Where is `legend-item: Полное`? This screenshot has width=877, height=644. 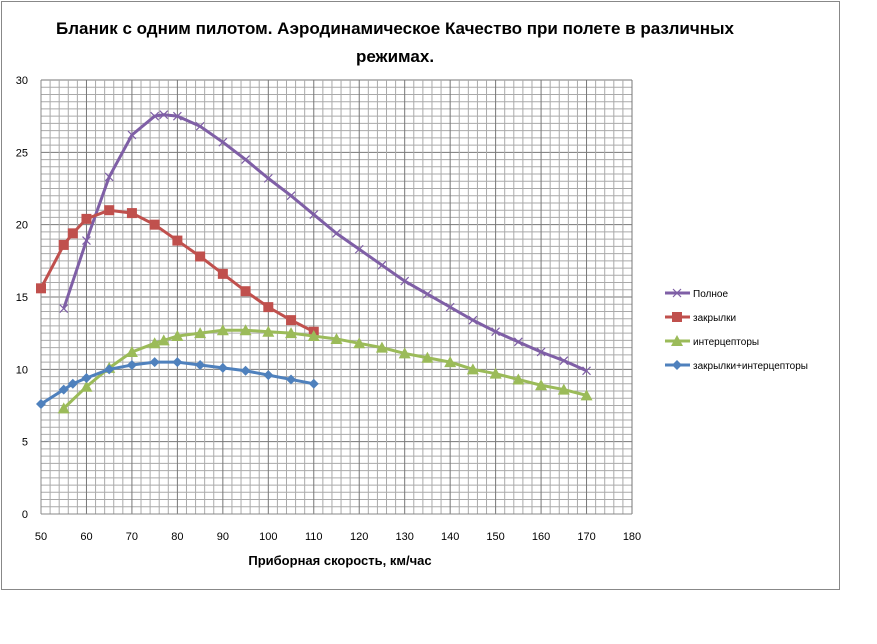
legend-item: Полное is located at coordinates (696, 294).